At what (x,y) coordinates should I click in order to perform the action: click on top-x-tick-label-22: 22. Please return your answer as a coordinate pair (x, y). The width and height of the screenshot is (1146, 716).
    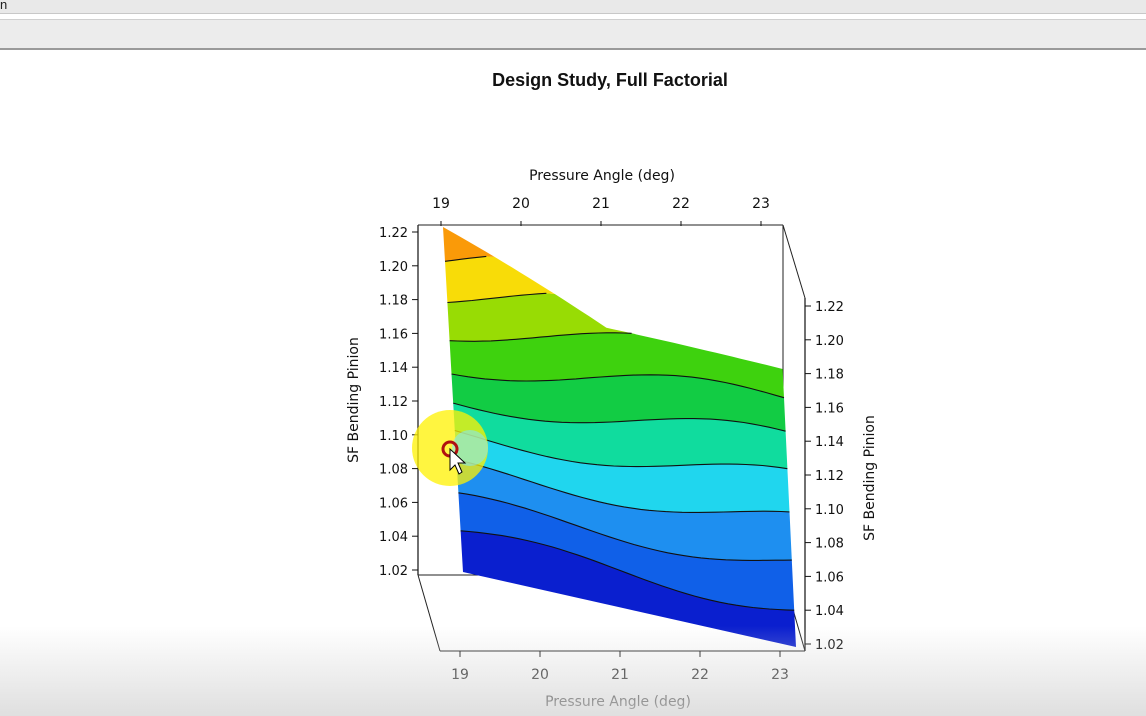
    Looking at the image, I should click on (681, 204).